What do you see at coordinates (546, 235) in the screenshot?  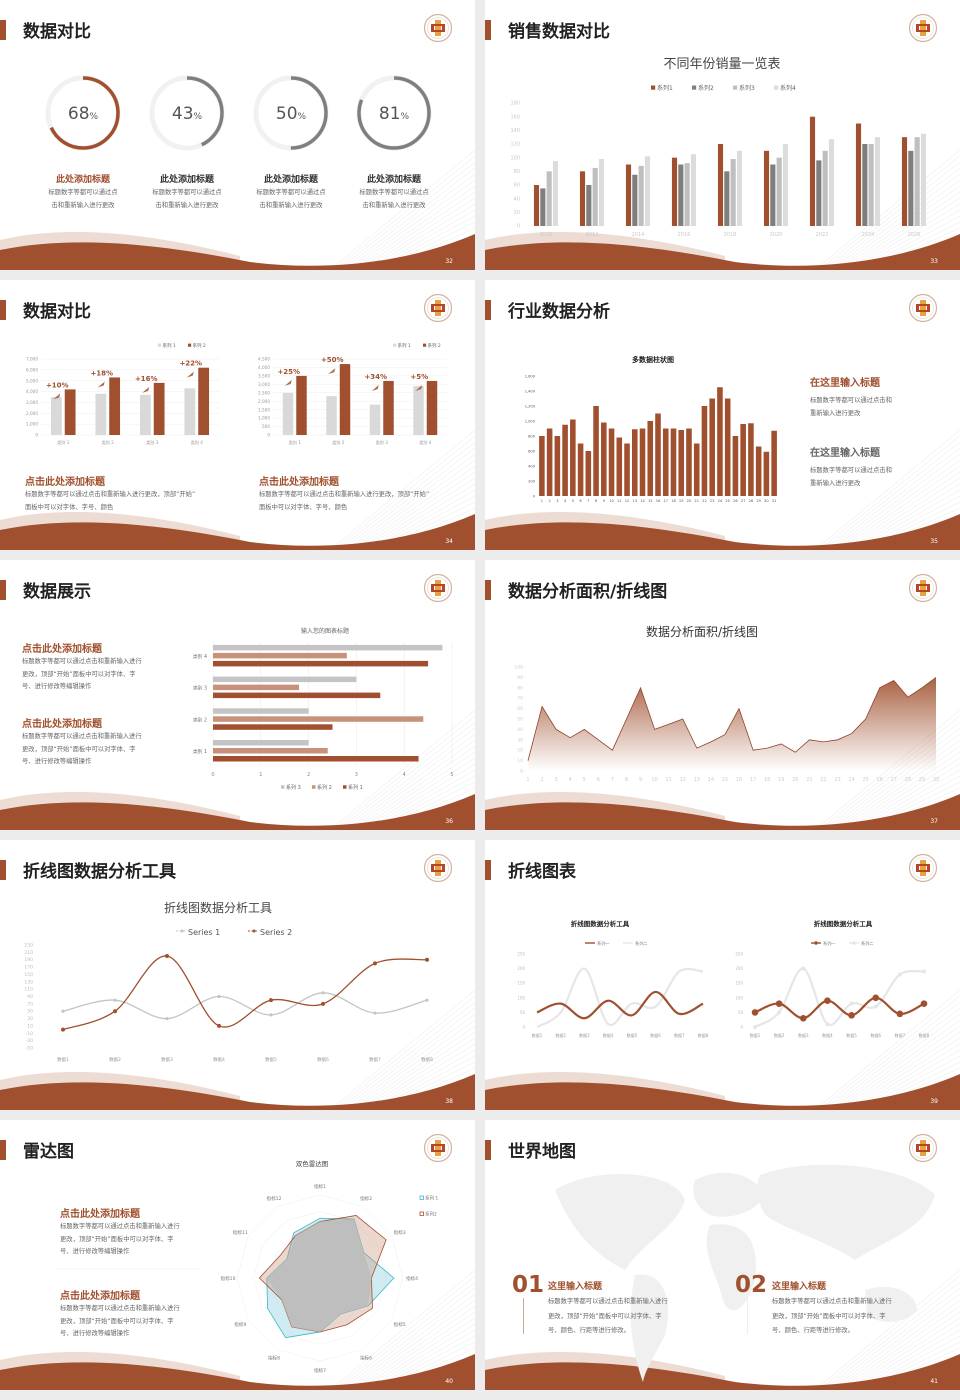 I see `x-tick-label: 2010` at bounding box center [546, 235].